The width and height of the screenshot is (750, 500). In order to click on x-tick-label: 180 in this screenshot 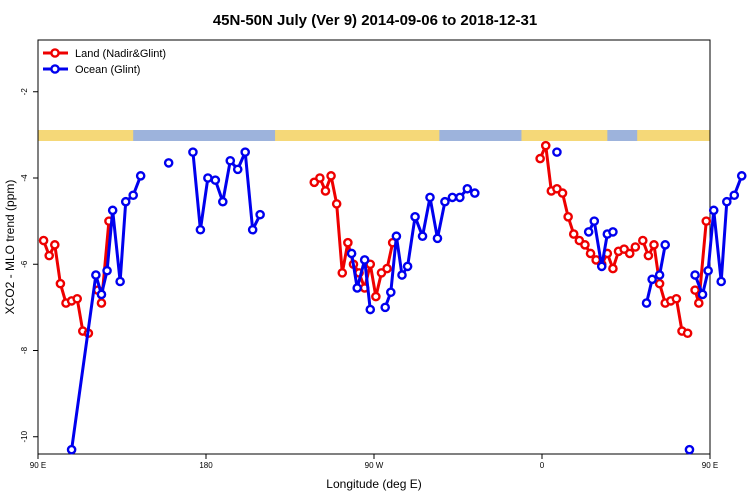, I will do `click(206, 465)`.